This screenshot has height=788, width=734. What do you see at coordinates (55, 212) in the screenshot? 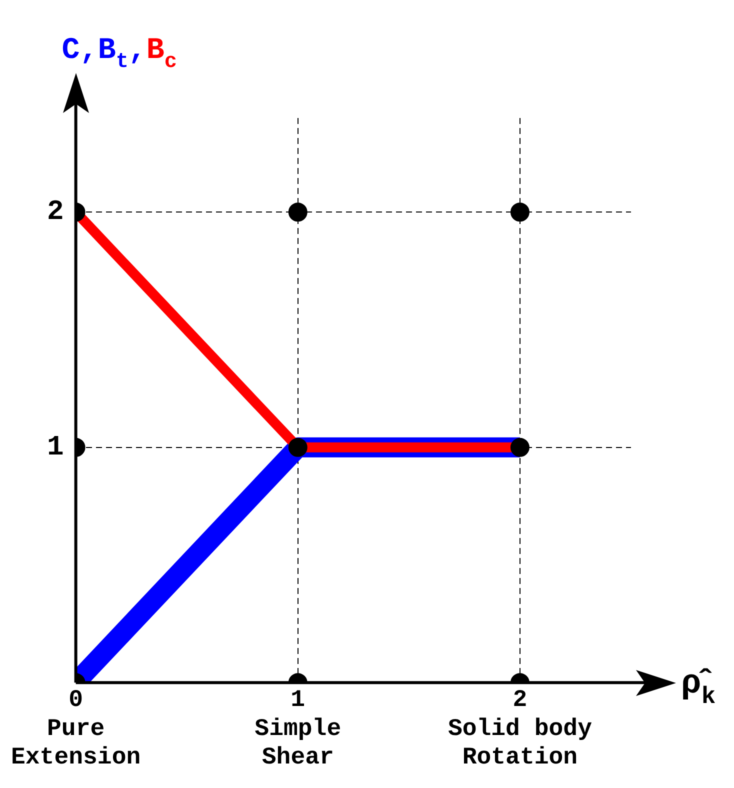
I see `y-tick-label: 2` at bounding box center [55, 212].